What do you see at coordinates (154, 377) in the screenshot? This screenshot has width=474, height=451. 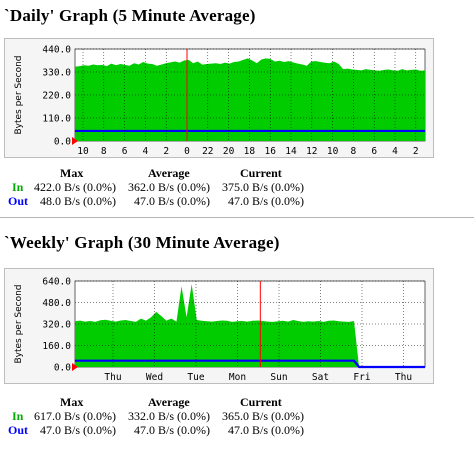 I see `x-tick-label: Wed` at bounding box center [154, 377].